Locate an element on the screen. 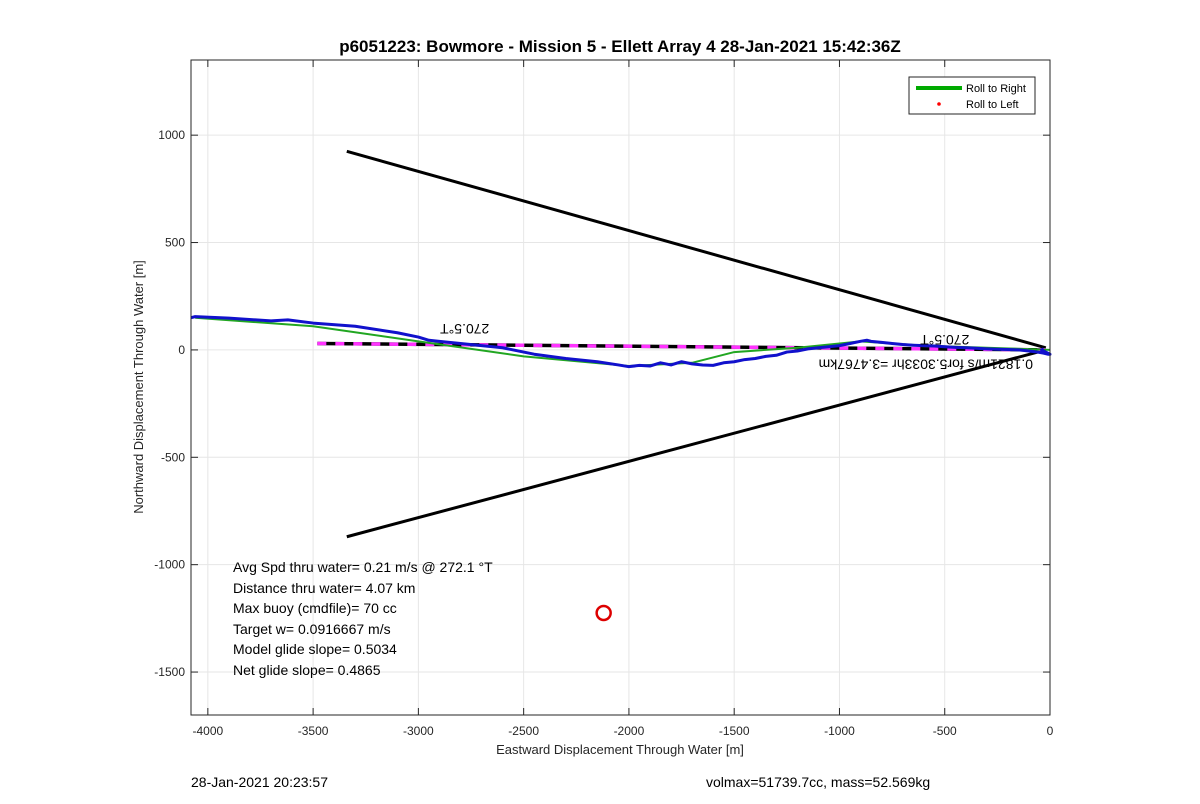 Image resolution: width=1200 pixels, height=804 pixels. stat-model-glide: Model glide slope= 0.5034 is located at coordinates (315, 649).